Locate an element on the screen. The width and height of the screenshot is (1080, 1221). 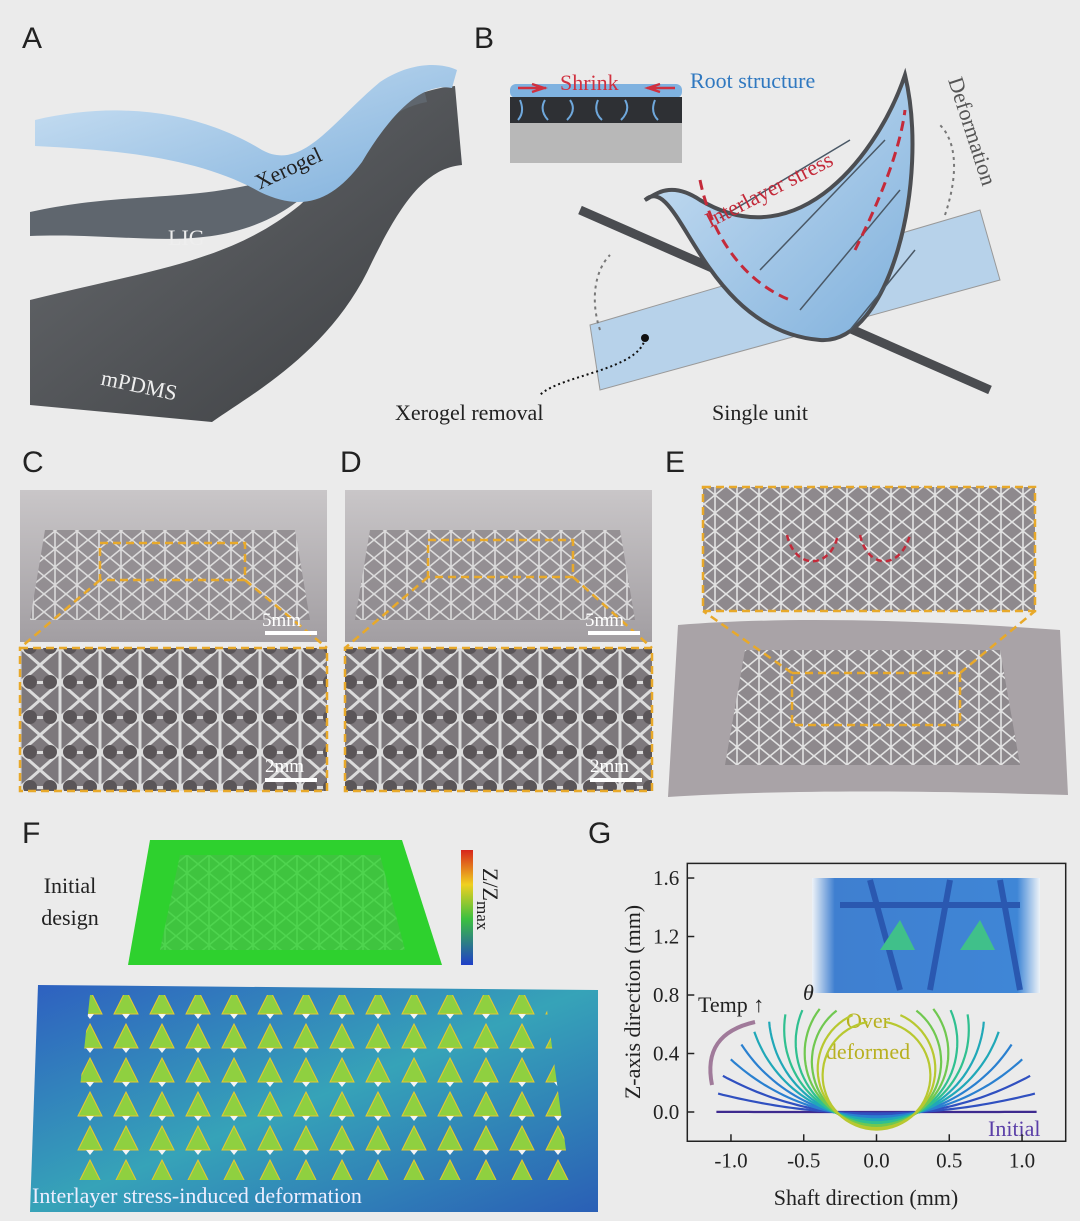
colorbar-label: Z/Zmax is located at coordinates (488, 899).